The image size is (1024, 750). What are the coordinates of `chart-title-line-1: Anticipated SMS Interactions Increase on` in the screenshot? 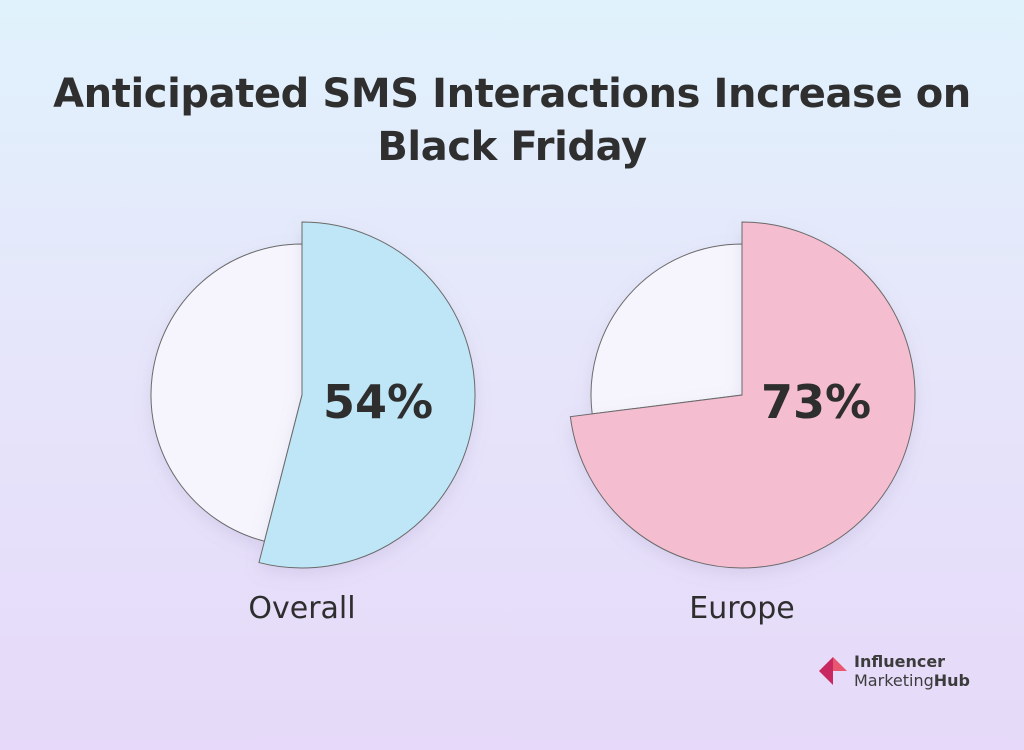 It's located at (512, 94).